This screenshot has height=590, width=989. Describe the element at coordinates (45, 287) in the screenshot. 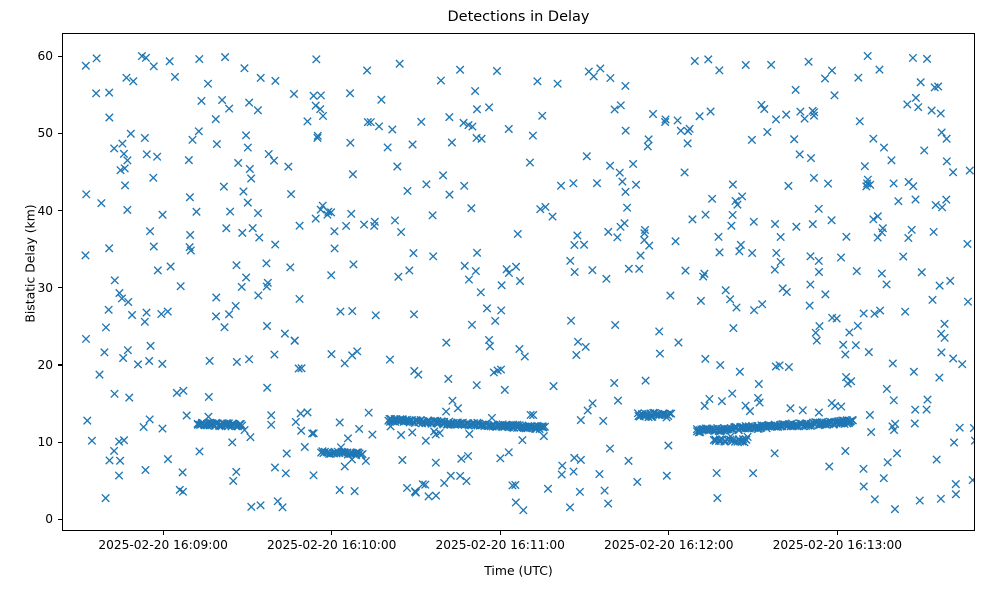

I see `y-tick-label: 30` at that location.